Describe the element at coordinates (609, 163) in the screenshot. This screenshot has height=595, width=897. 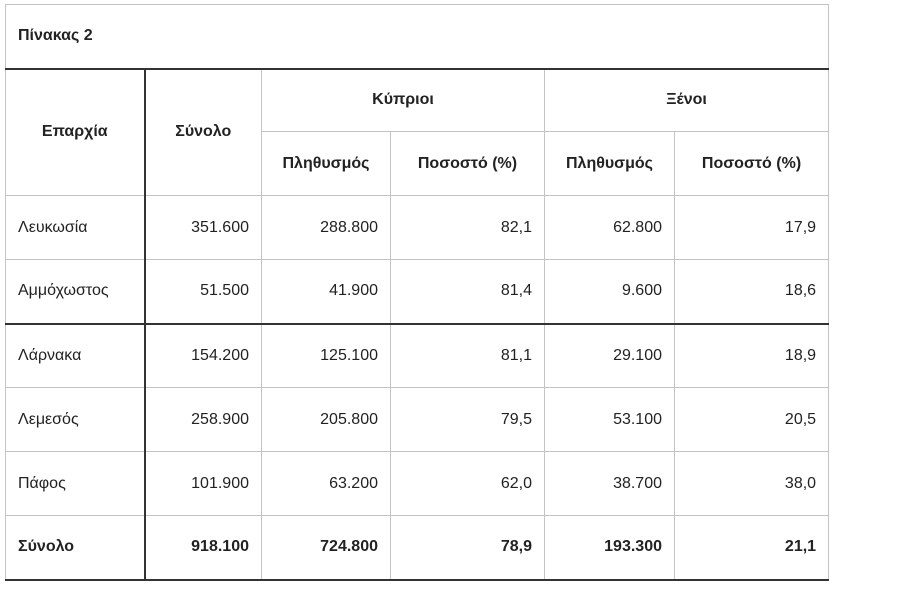
I see `header-foreigners-population: Πληθυσμός` at that location.